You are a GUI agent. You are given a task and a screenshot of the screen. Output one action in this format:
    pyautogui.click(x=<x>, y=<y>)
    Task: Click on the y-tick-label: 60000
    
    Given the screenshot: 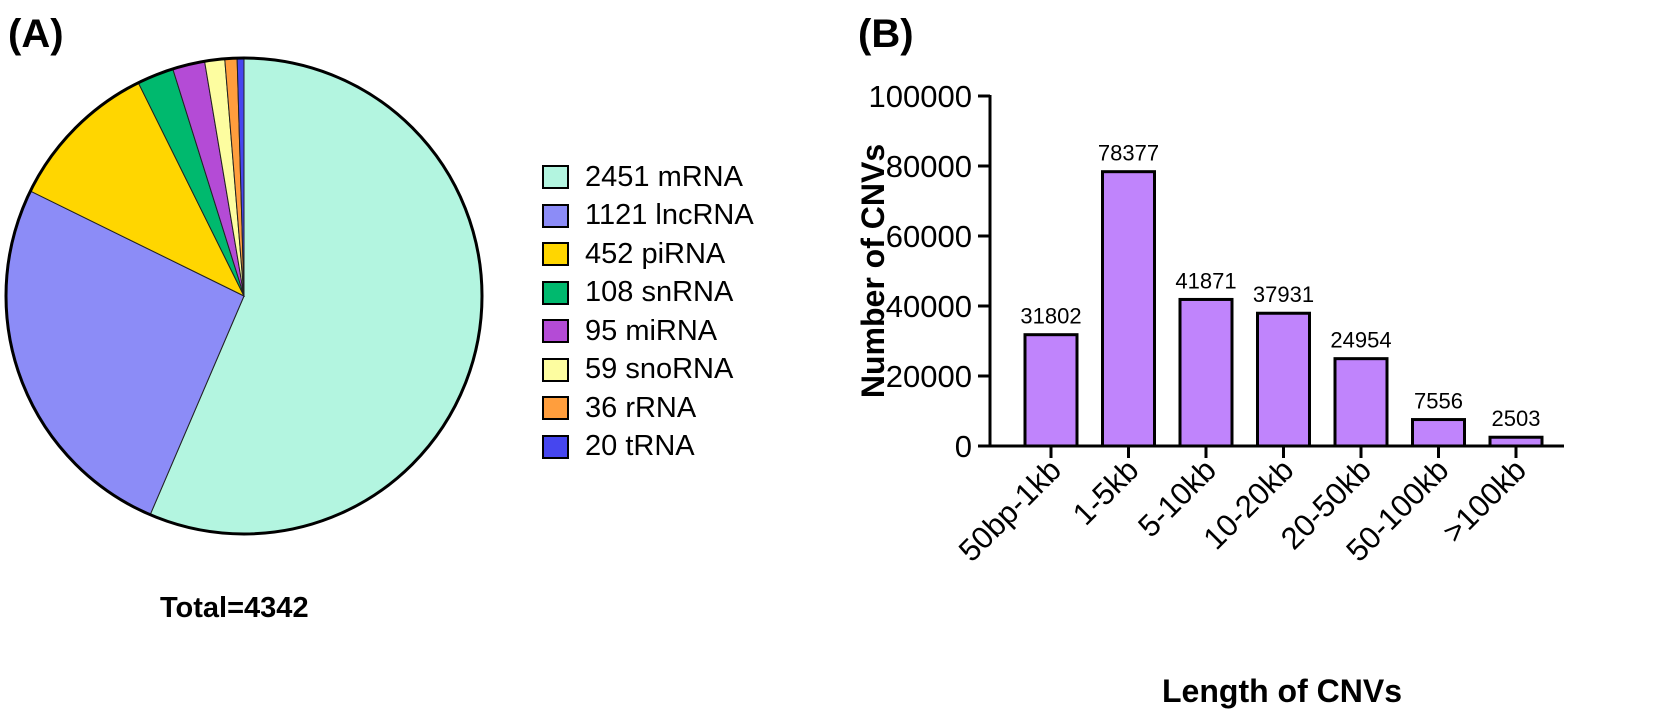 What is the action you would take?
    pyautogui.click(x=929, y=236)
    